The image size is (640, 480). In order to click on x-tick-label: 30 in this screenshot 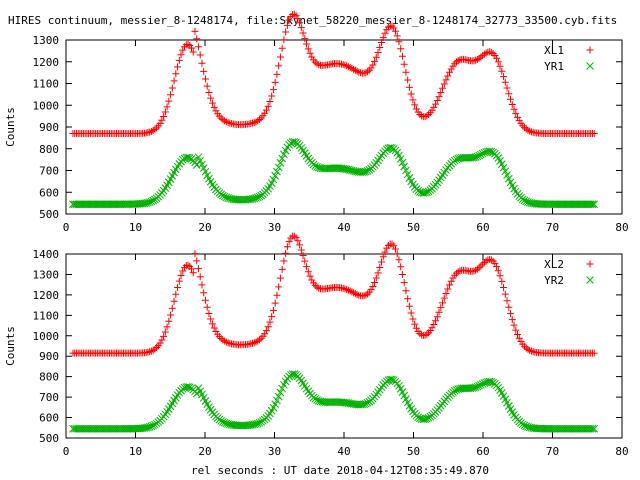, I will do `click(274, 227)`.